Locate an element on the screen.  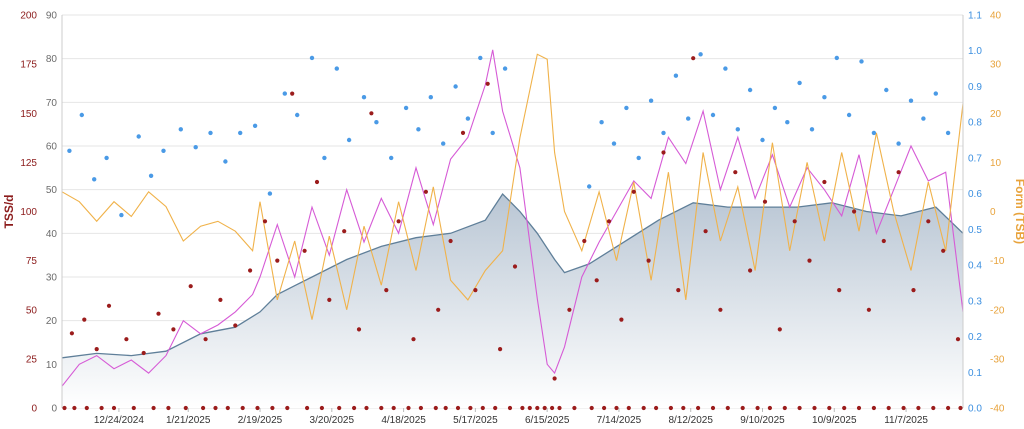
x-tick-label: 6/15/2025 is located at coordinates (547, 420).